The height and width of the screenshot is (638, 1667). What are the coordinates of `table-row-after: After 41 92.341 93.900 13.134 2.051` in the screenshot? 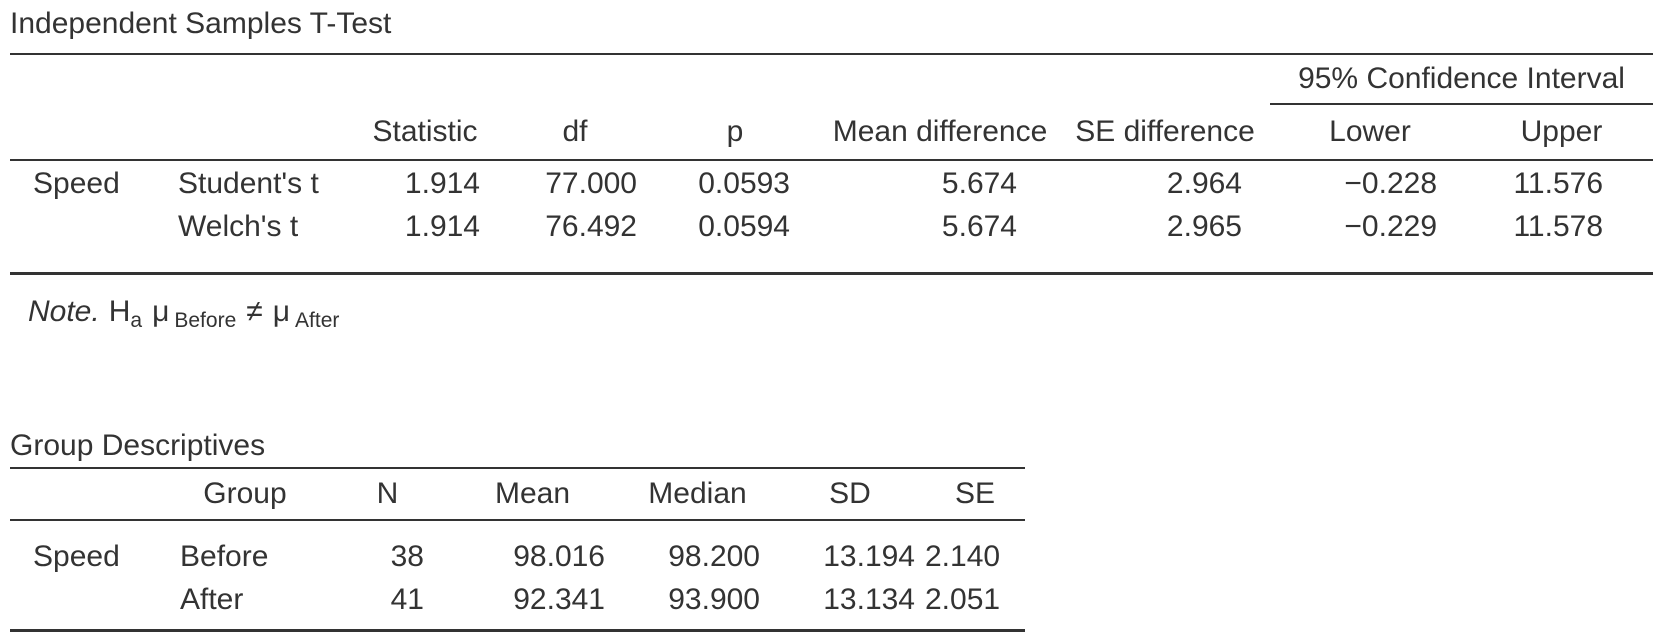 It's located at (517, 605).